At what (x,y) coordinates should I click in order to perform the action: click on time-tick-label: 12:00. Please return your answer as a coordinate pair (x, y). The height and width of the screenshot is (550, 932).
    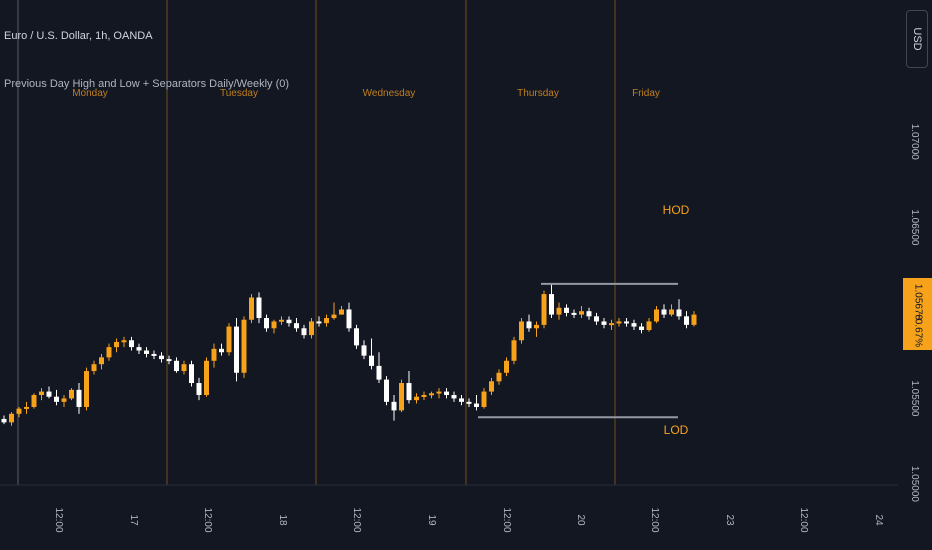
    Looking at the image, I should click on (58, 519).